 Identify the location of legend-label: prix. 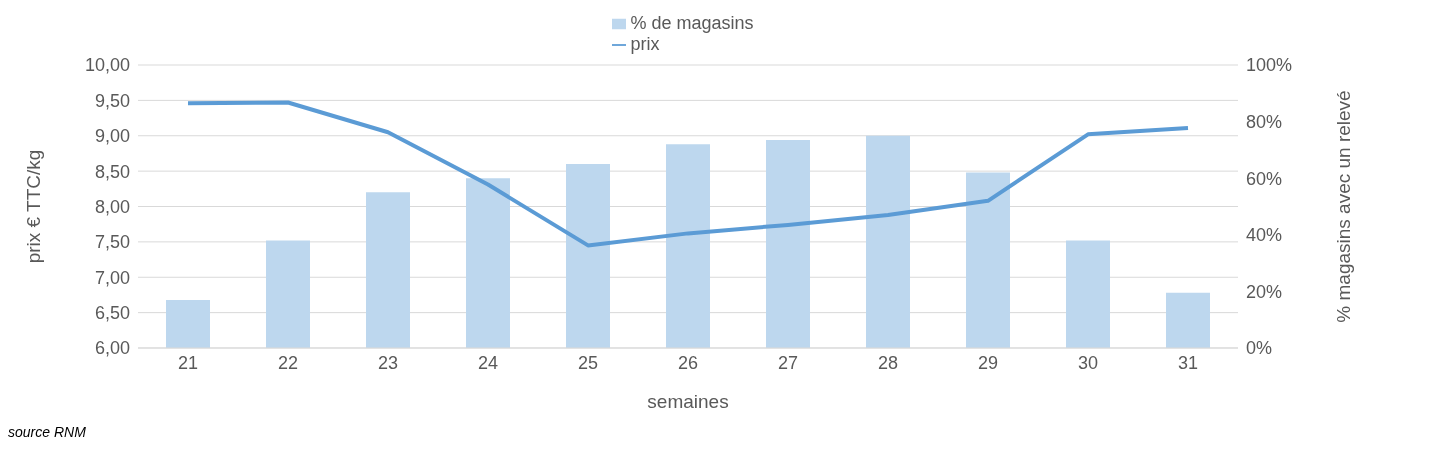
(645, 44).